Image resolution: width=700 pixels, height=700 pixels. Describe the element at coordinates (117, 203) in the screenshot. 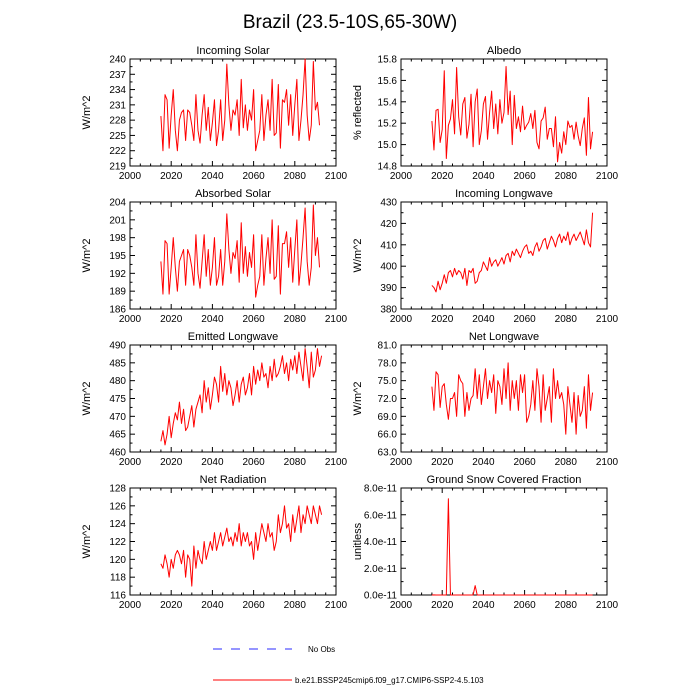

I see `y-tick-label: 204` at that location.